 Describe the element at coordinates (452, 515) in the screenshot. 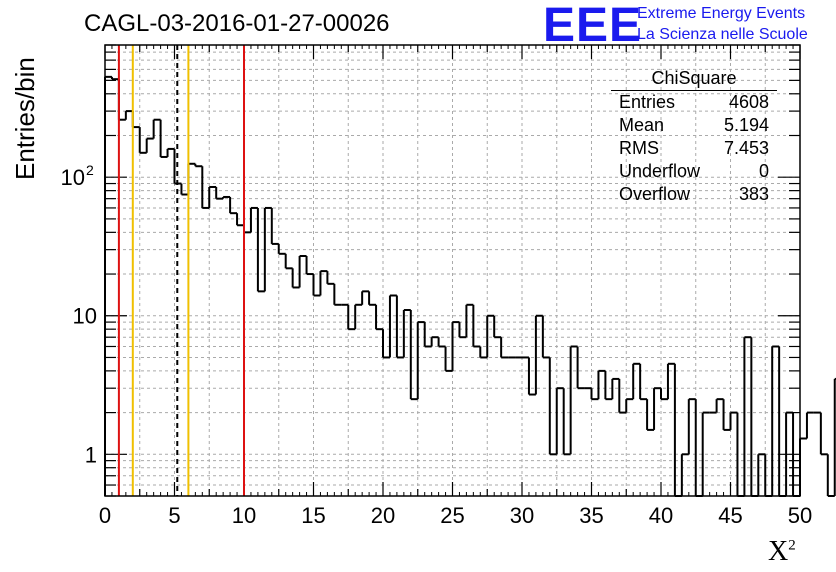

I see `x-tick-label: 25` at that location.